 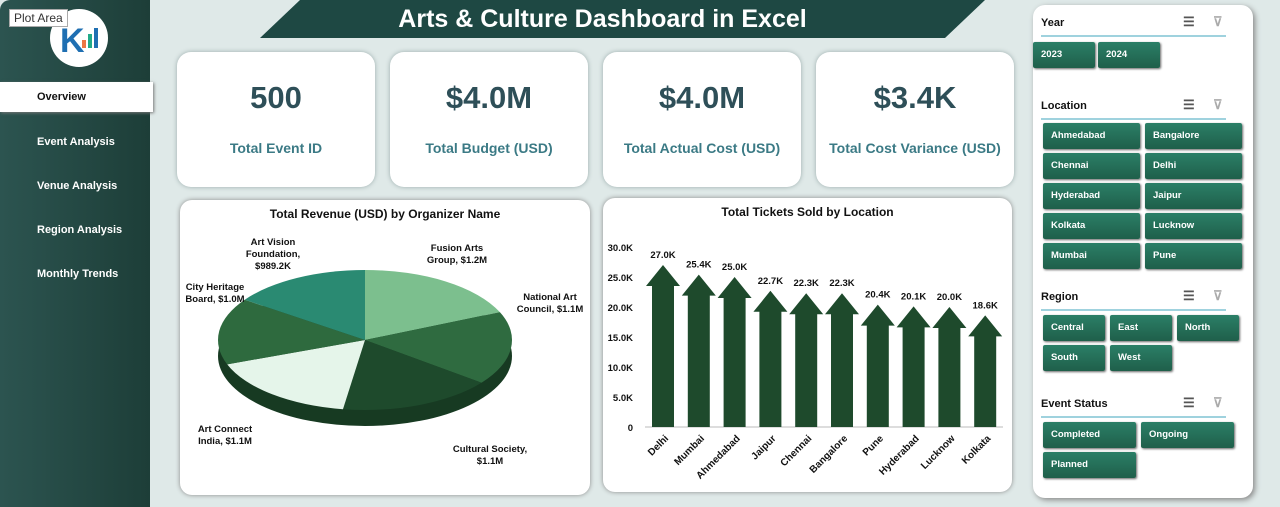 I want to click on slicer-item-region: North, so click(x=1208, y=328).